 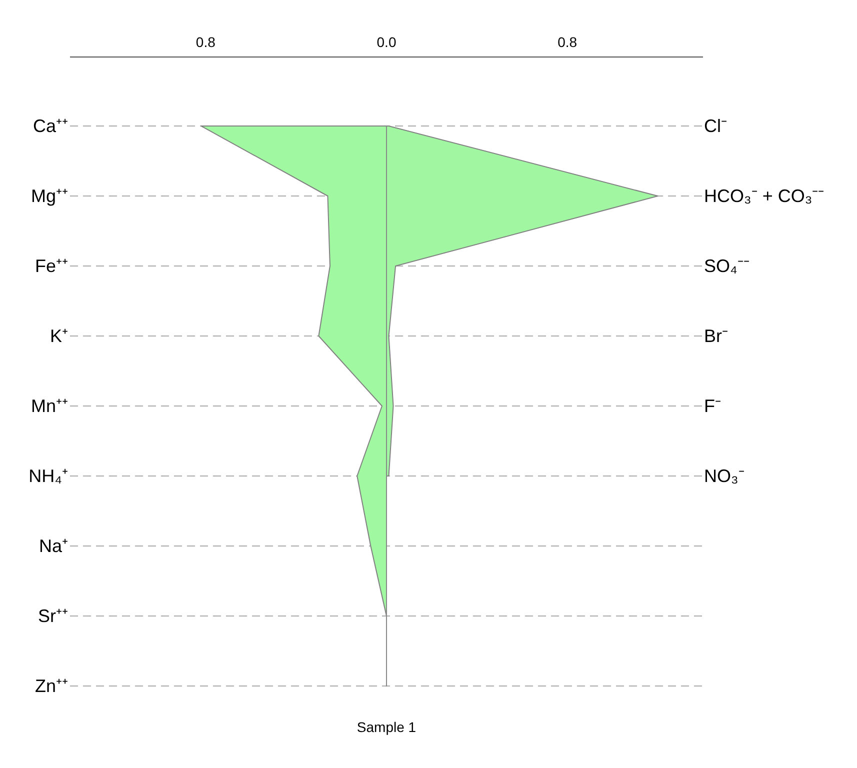 What do you see at coordinates (712, 406) in the screenshot?
I see `text: F⁻` at bounding box center [712, 406].